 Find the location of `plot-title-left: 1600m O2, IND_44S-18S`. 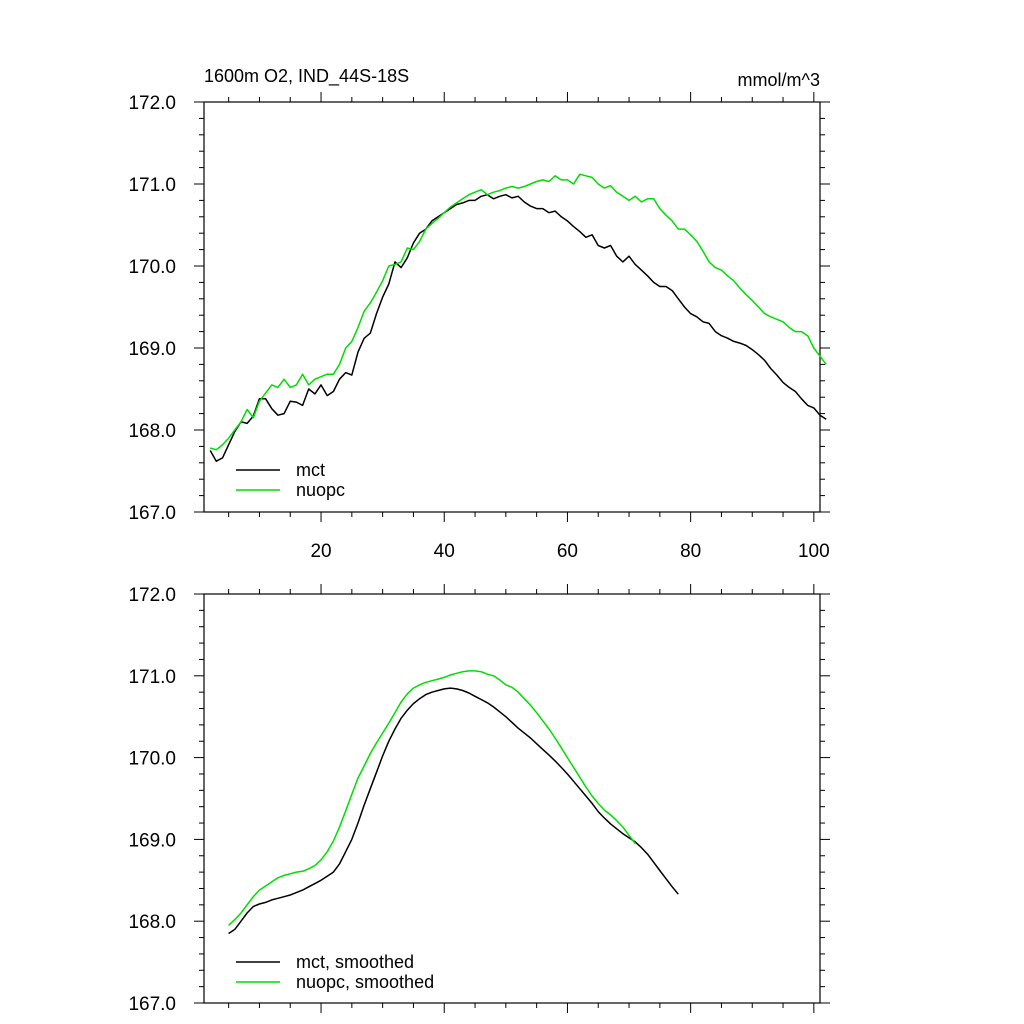

plot-title-left: 1600m O2, IND_44S-18S is located at coordinates (306, 76).